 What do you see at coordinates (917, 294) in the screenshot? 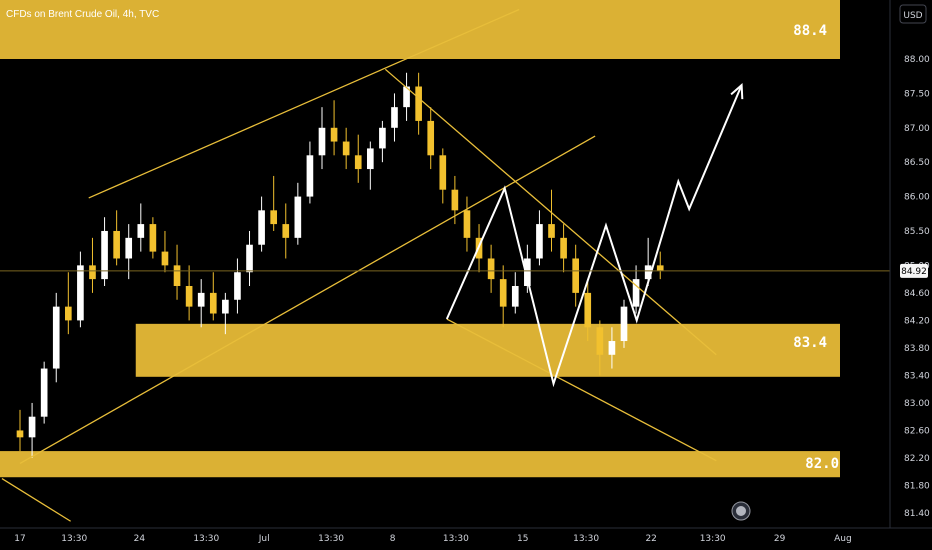
I see `price-tick-label: 84.60` at bounding box center [917, 294].